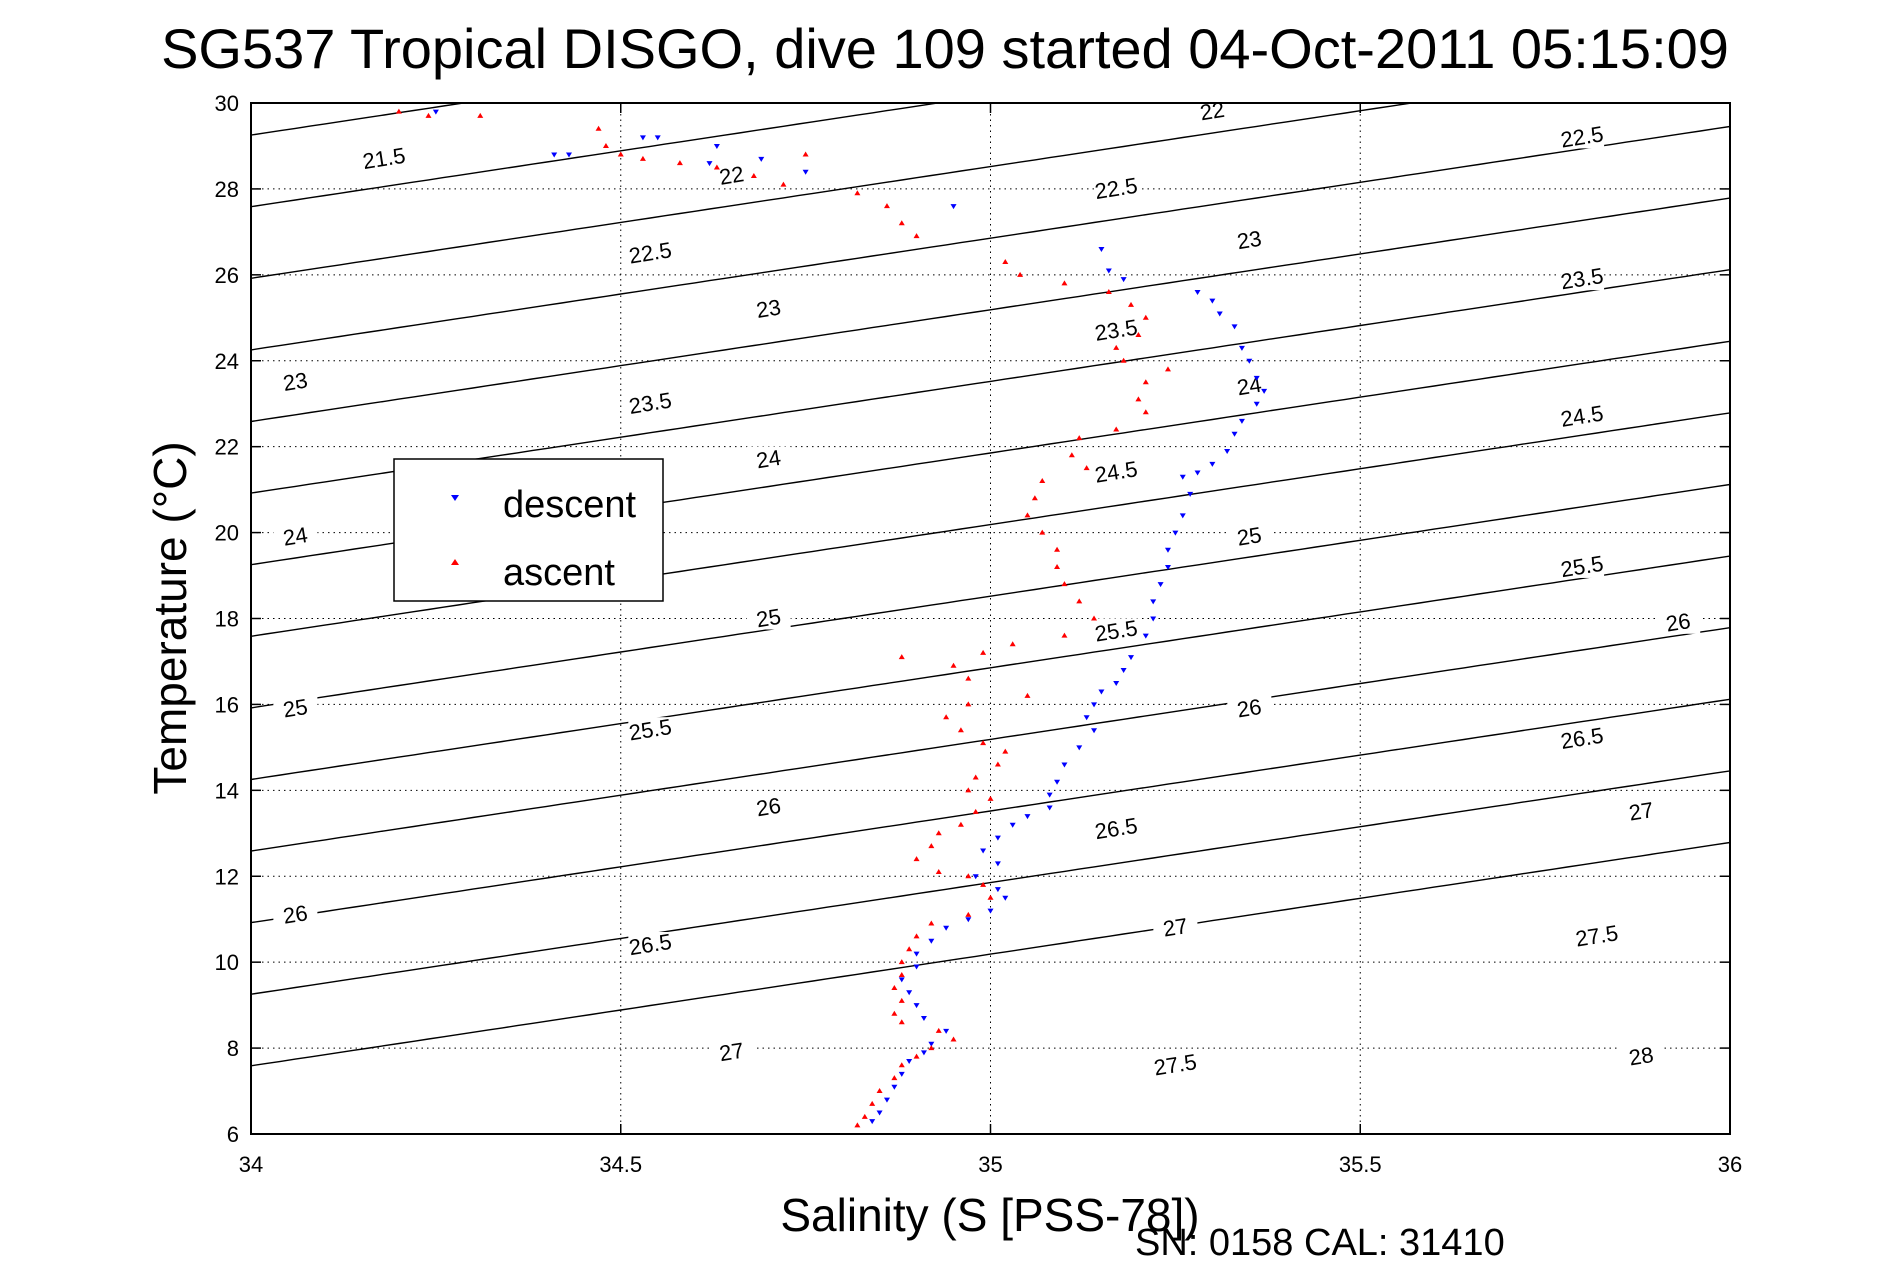 The width and height of the screenshot is (1891, 1262). I want to click on contour-label: 28, so click(1641, 1056).